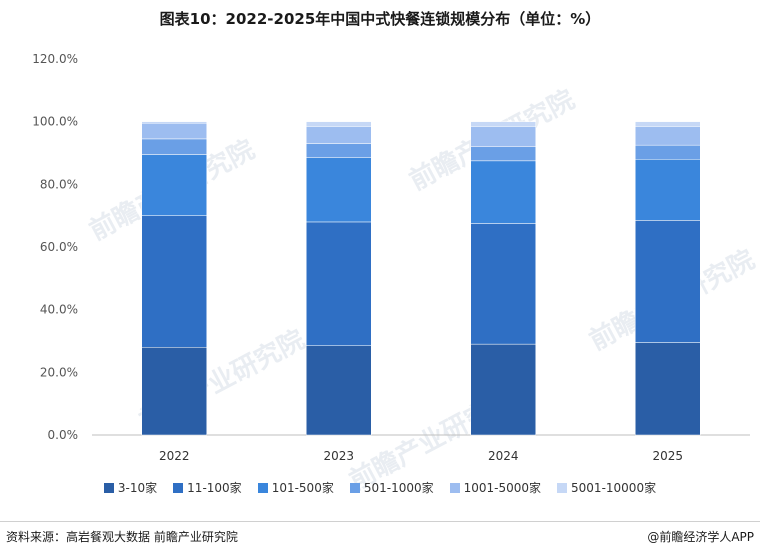 The image size is (760, 557). I want to click on y-tick-label: 80.0%, so click(59, 184).